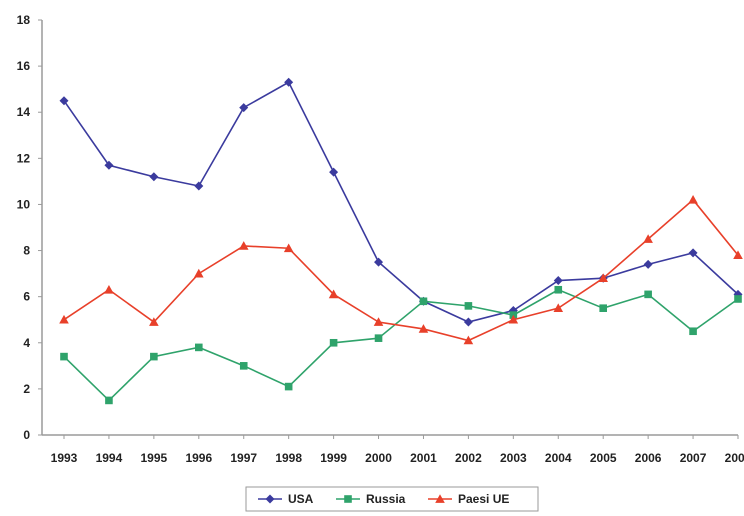  I want to click on y-tick-label: 4, so click(26, 343).